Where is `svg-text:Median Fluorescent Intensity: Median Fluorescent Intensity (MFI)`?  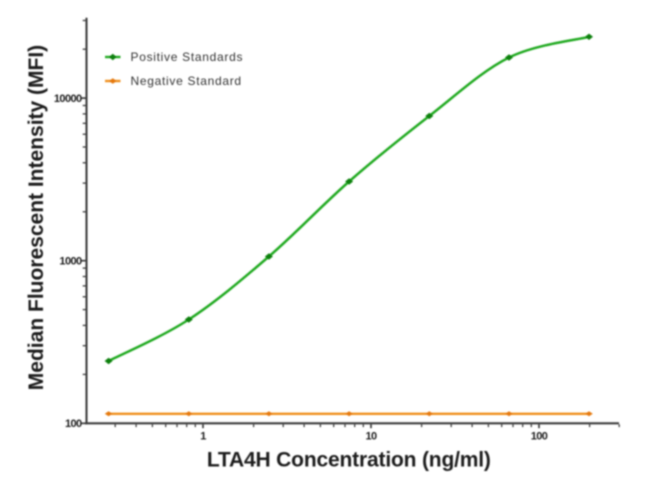
svg-text:Median Fluorescent Intensity: Median Fluorescent Intensity (MFI) is located at coordinates (36, 217).